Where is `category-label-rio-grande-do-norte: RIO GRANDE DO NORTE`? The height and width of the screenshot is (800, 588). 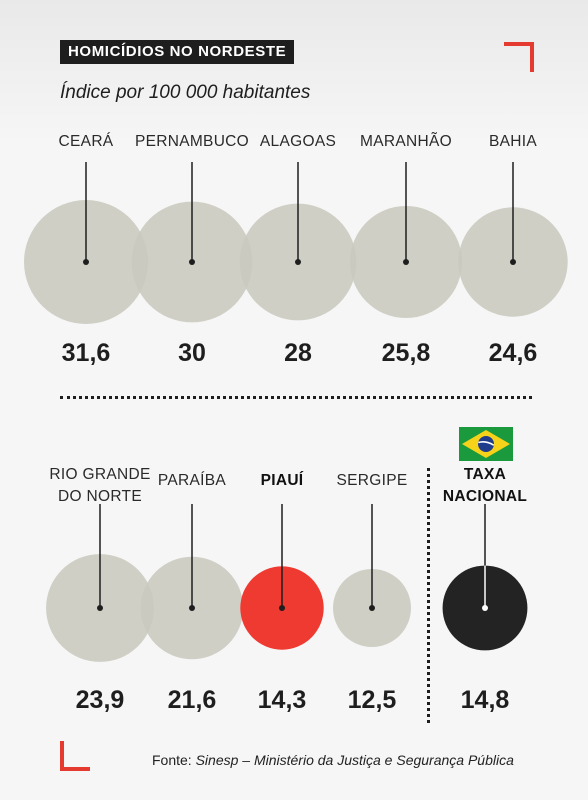 category-label-rio-grande-do-norte: RIO GRANDE DO NORTE is located at coordinates (99, 485).